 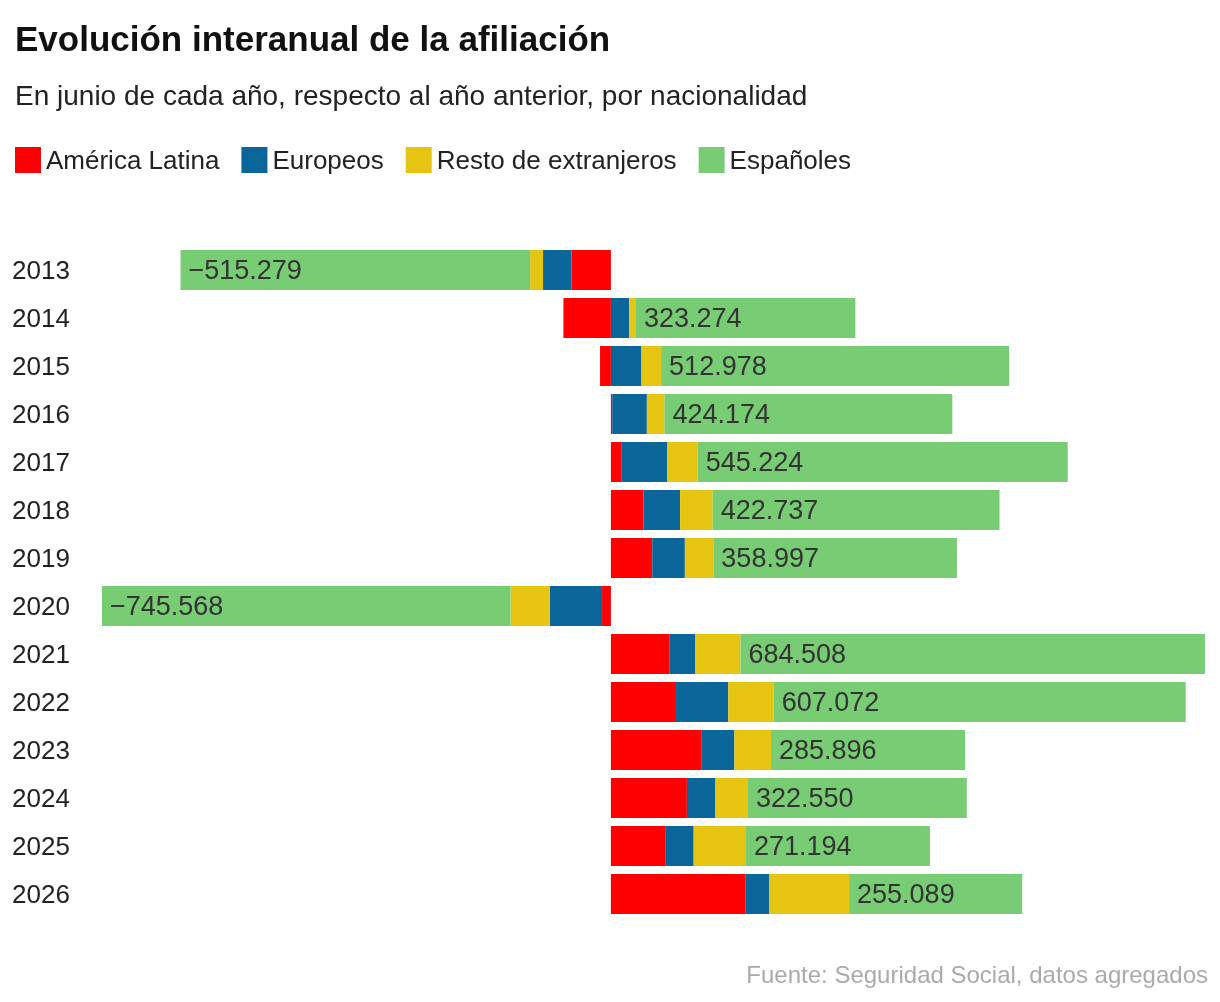 I want to click on y-tick-label: 2017, so click(x=41, y=462).